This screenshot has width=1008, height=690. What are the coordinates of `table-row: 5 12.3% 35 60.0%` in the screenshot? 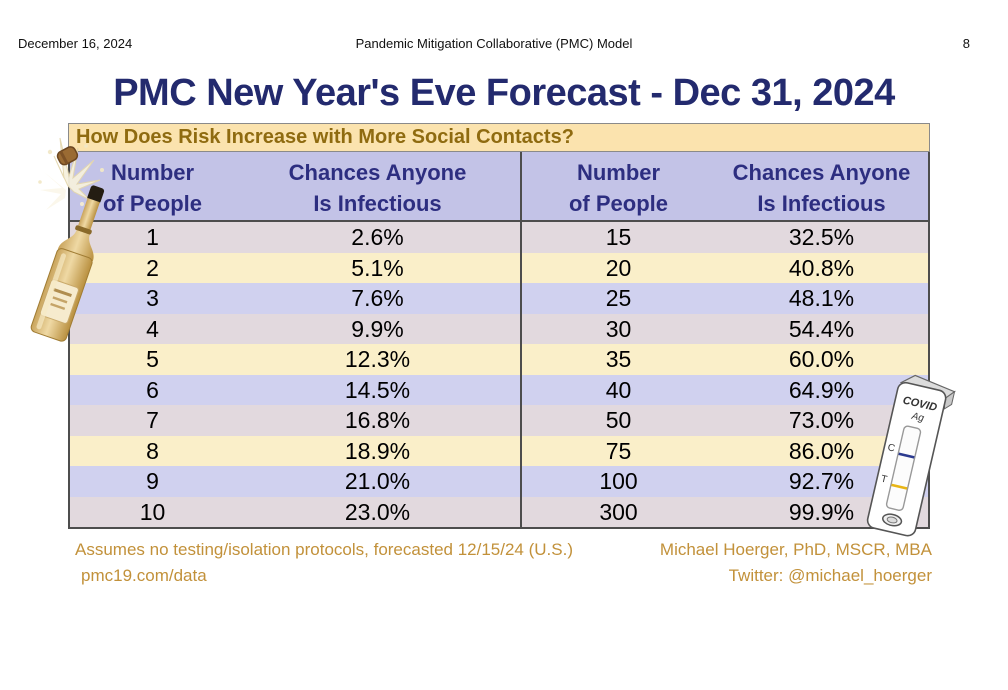 It's located at (499, 359).